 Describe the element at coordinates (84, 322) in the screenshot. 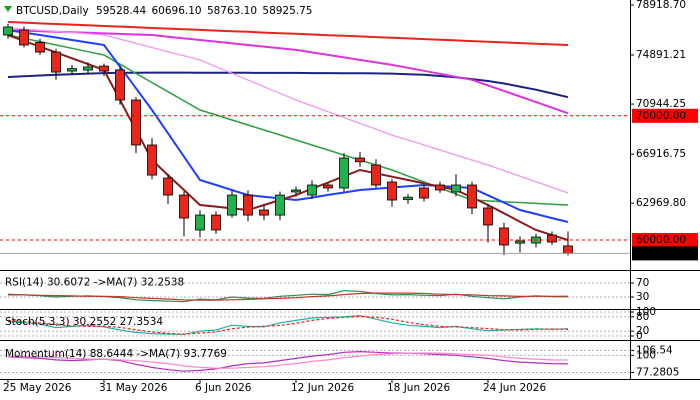

I see `indicator-title: Stoch(5,3,3) 30.2552 27.3534` at that location.